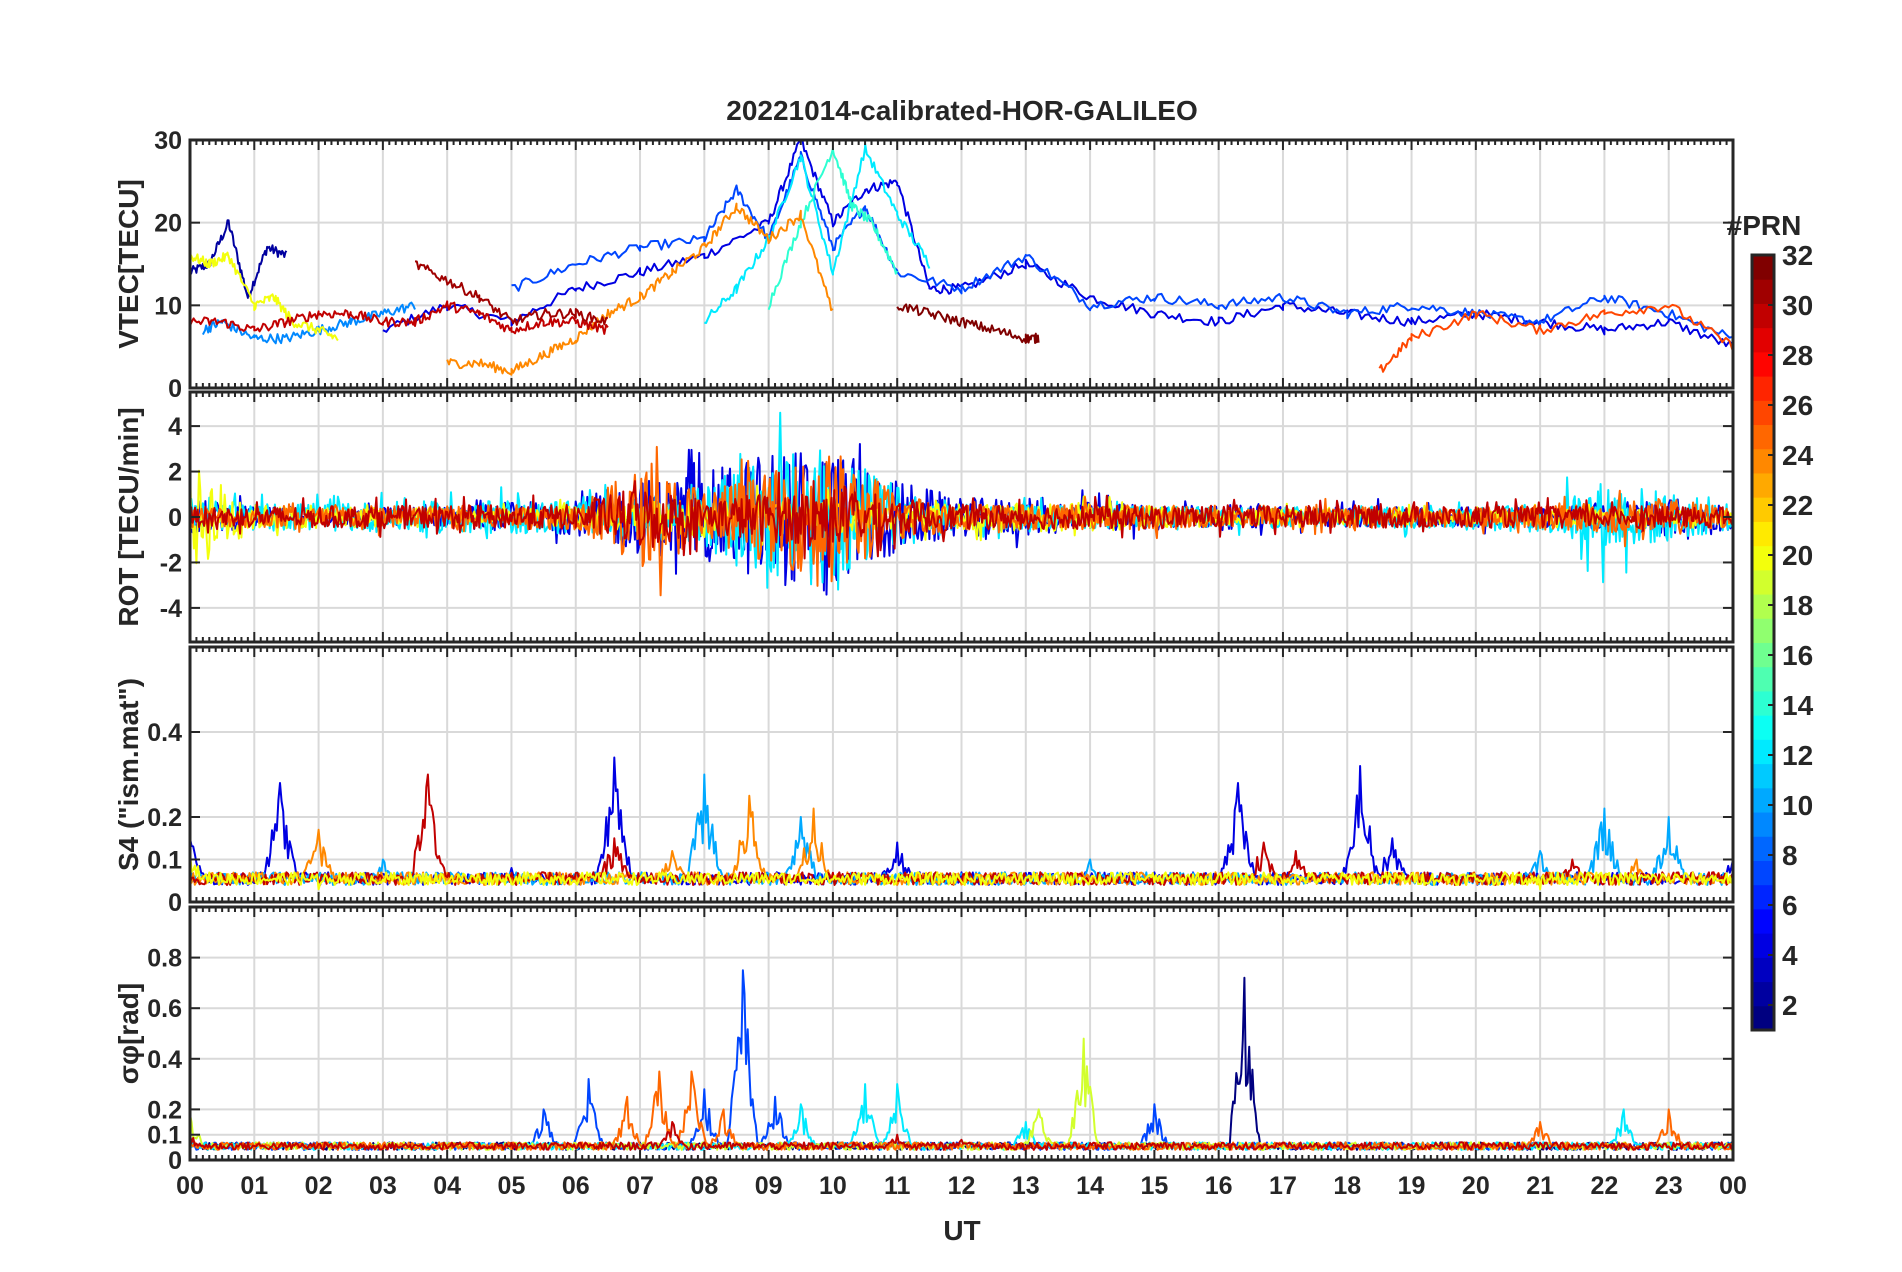 The image size is (1902, 1272). What do you see at coordinates (1026, 1186) in the screenshot?
I see `x-tick-label: 13` at bounding box center [1026, 1186].